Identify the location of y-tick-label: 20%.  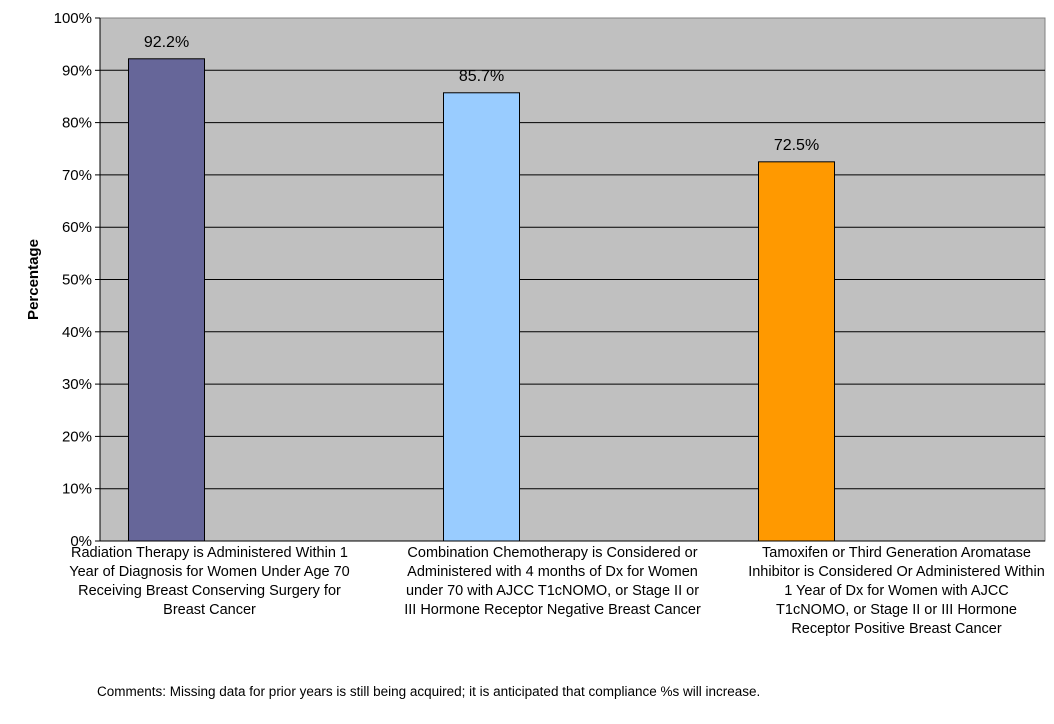
(77, 436).